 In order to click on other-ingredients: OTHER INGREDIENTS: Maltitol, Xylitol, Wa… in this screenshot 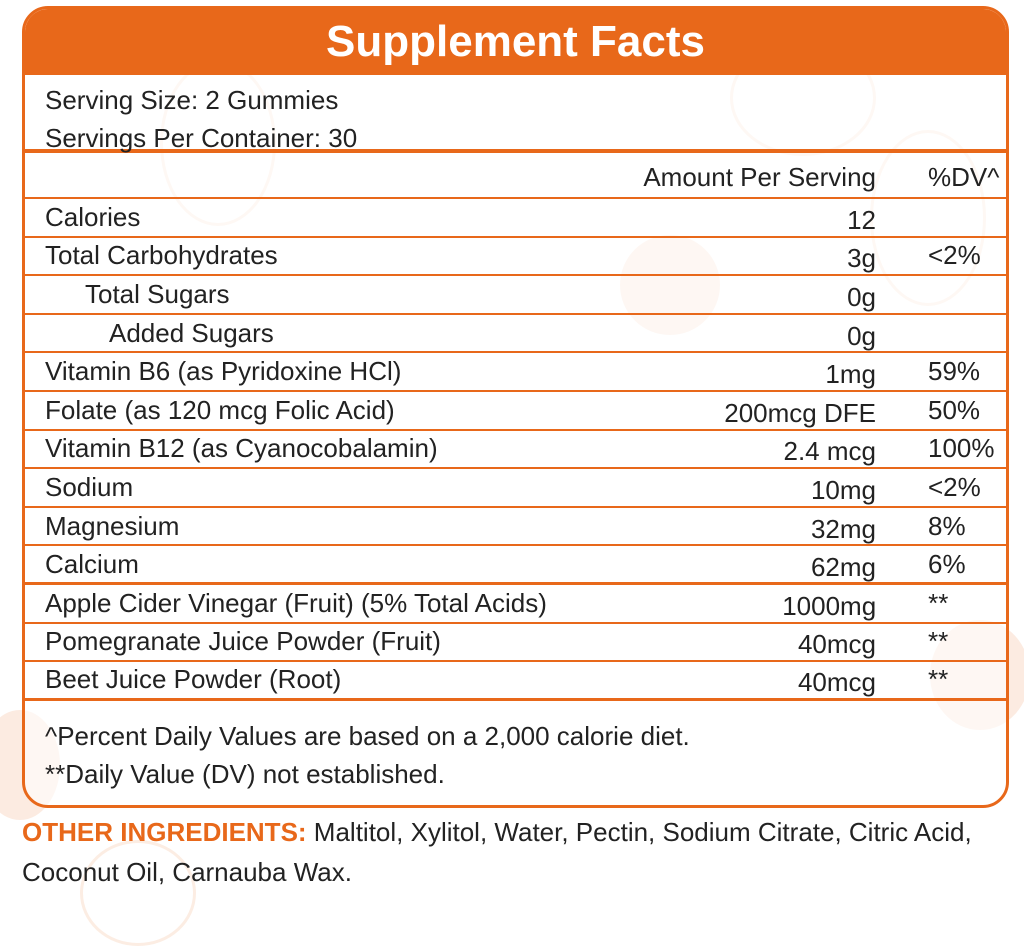, I will do `click(512, 852)`.